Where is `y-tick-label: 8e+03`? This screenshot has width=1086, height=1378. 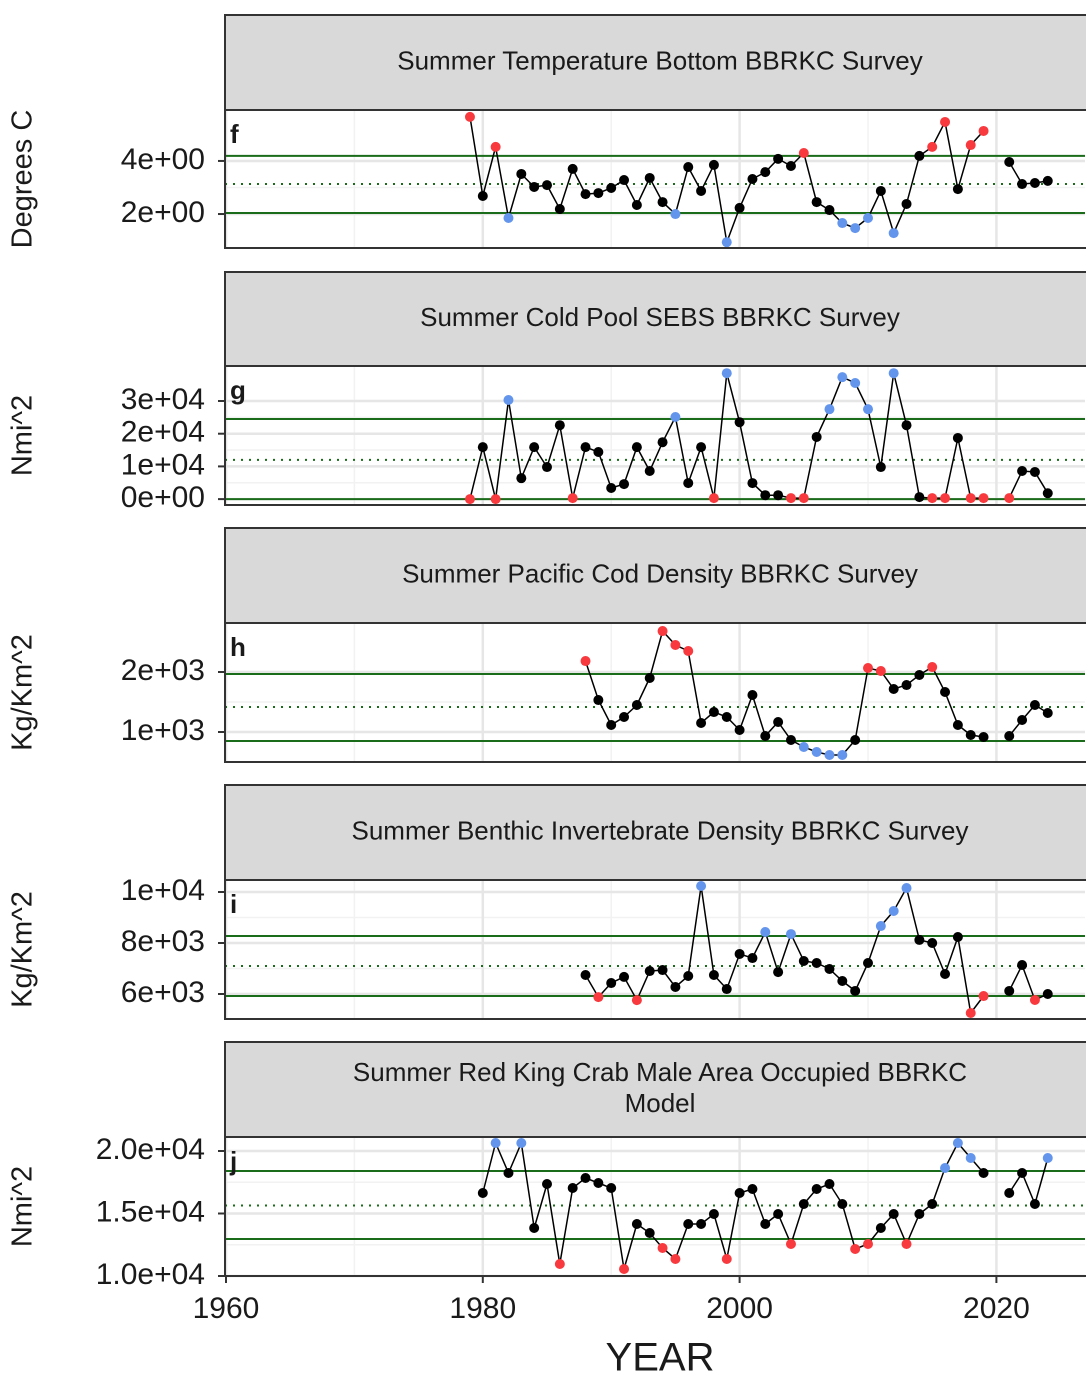
y-tick-label: 8e+03 is located at coordinates (163, 941).